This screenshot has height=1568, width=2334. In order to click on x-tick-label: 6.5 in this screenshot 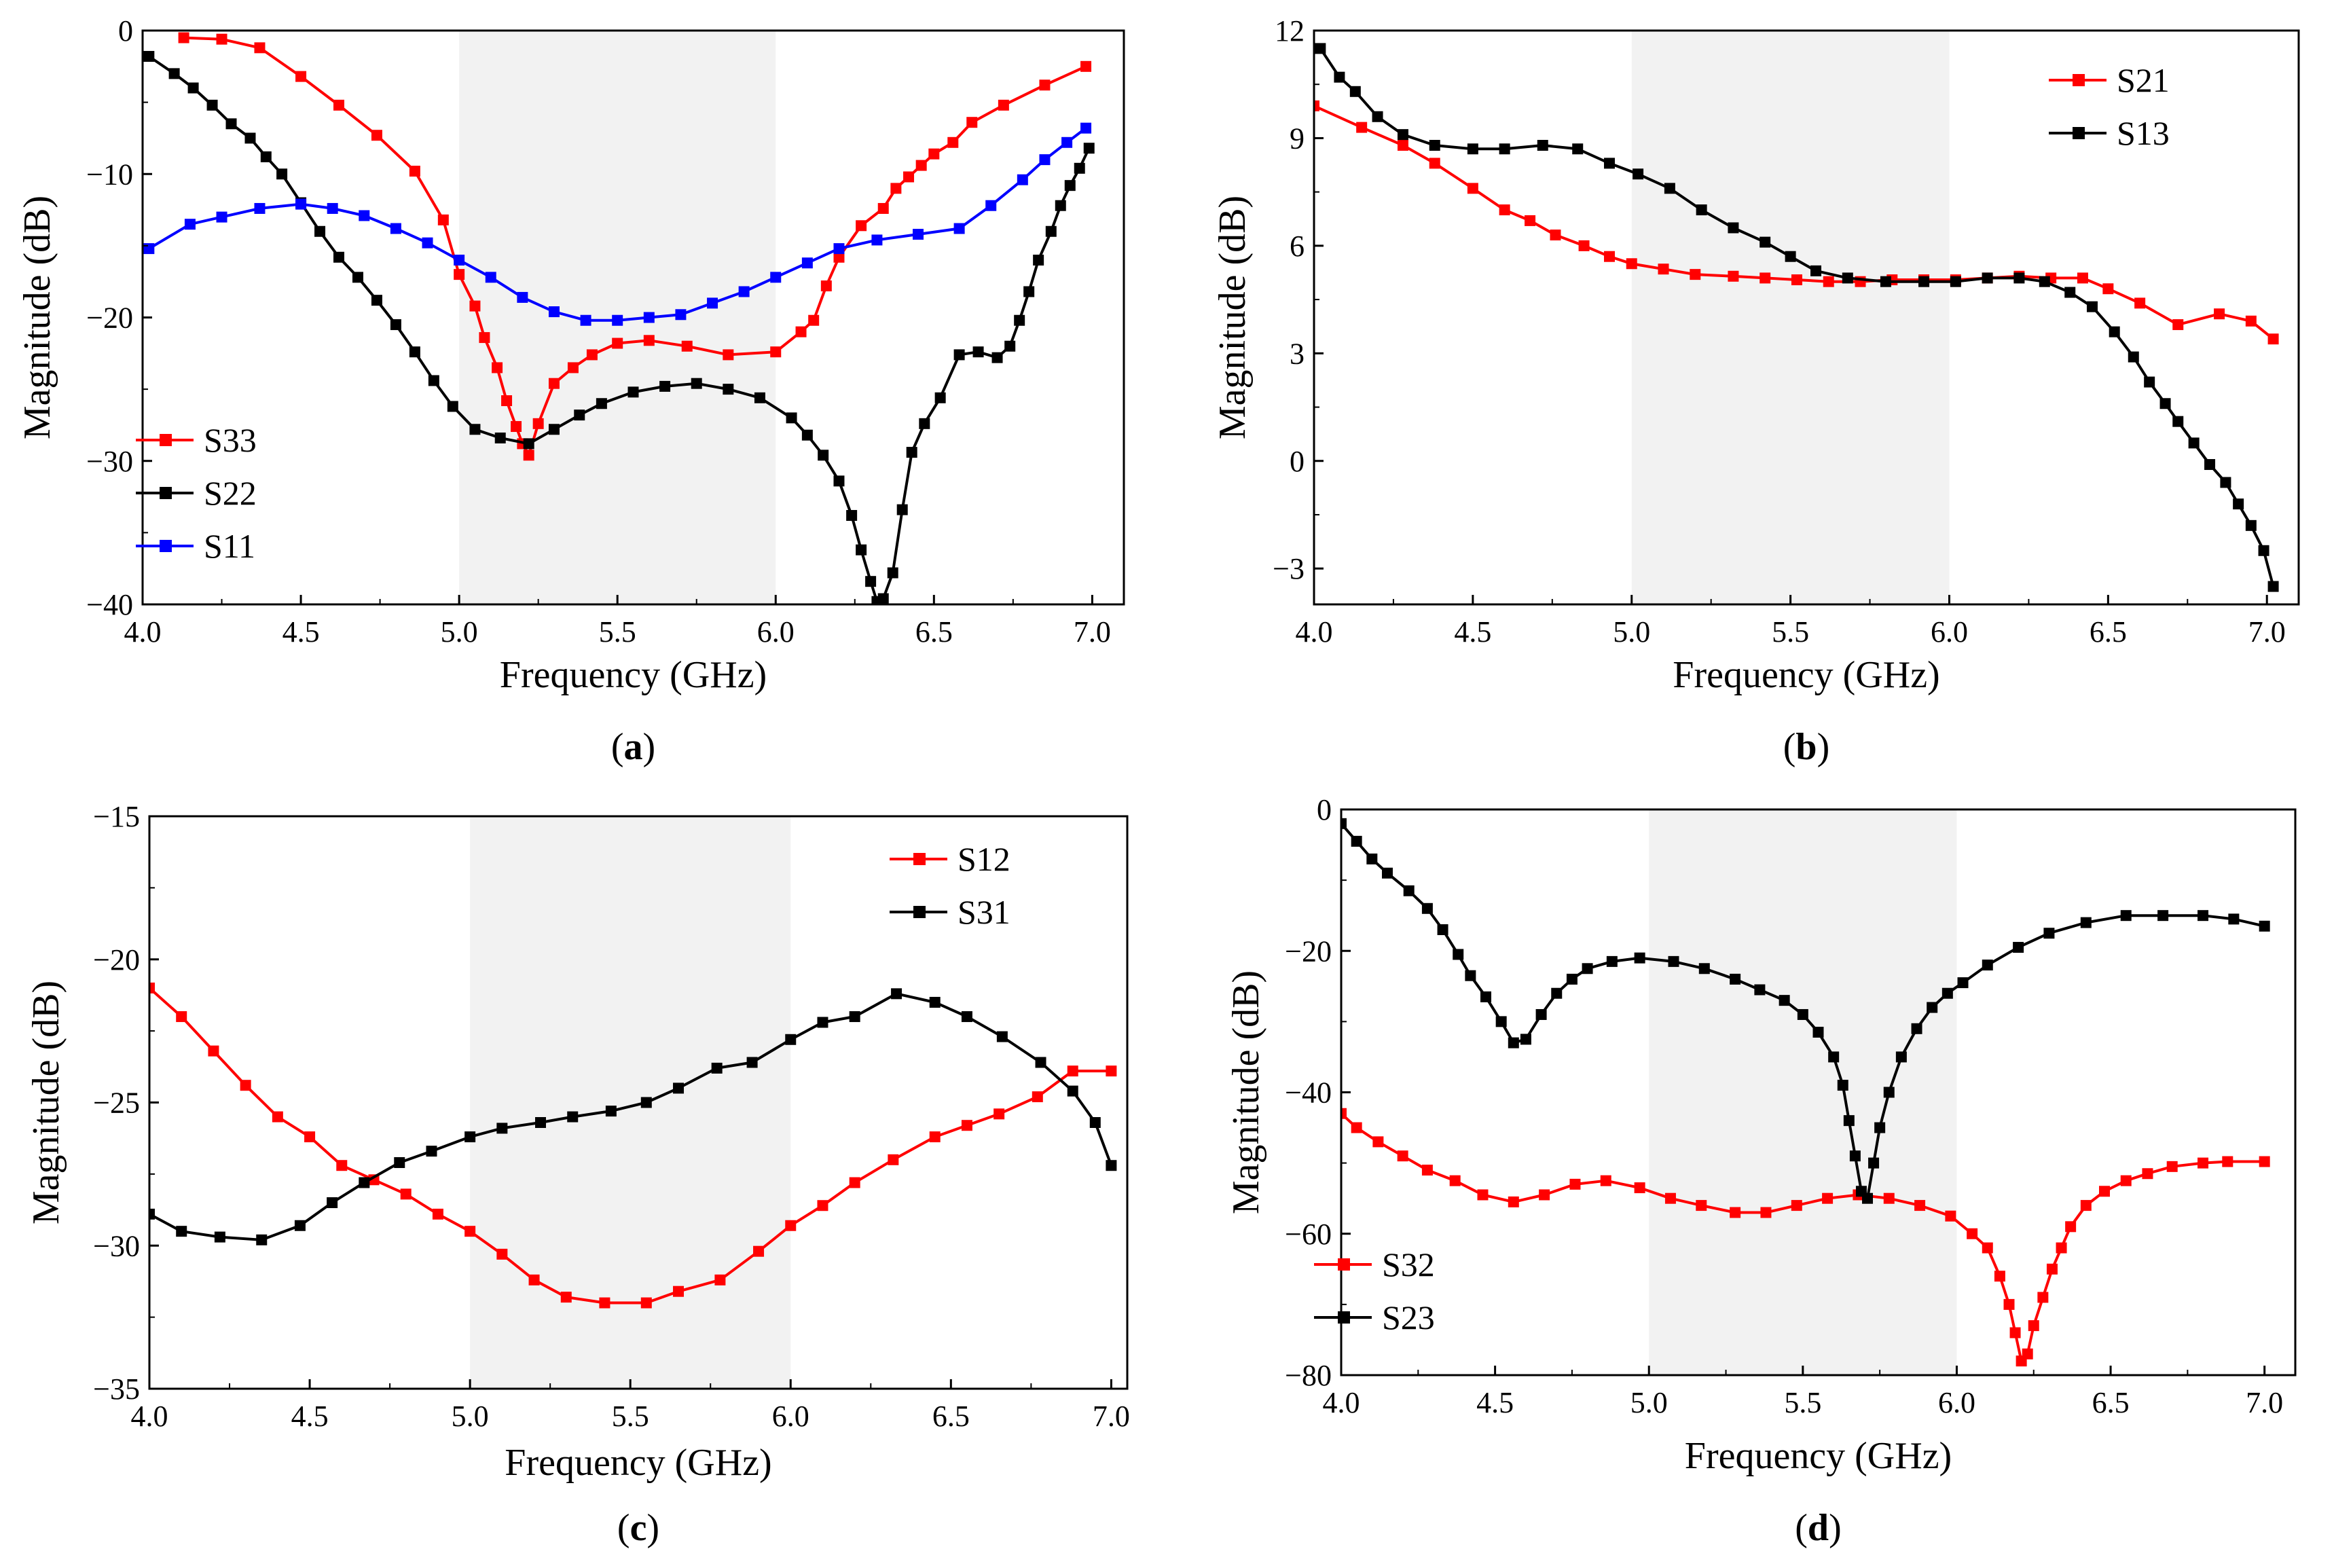, I will do `click(2108, 632)`.